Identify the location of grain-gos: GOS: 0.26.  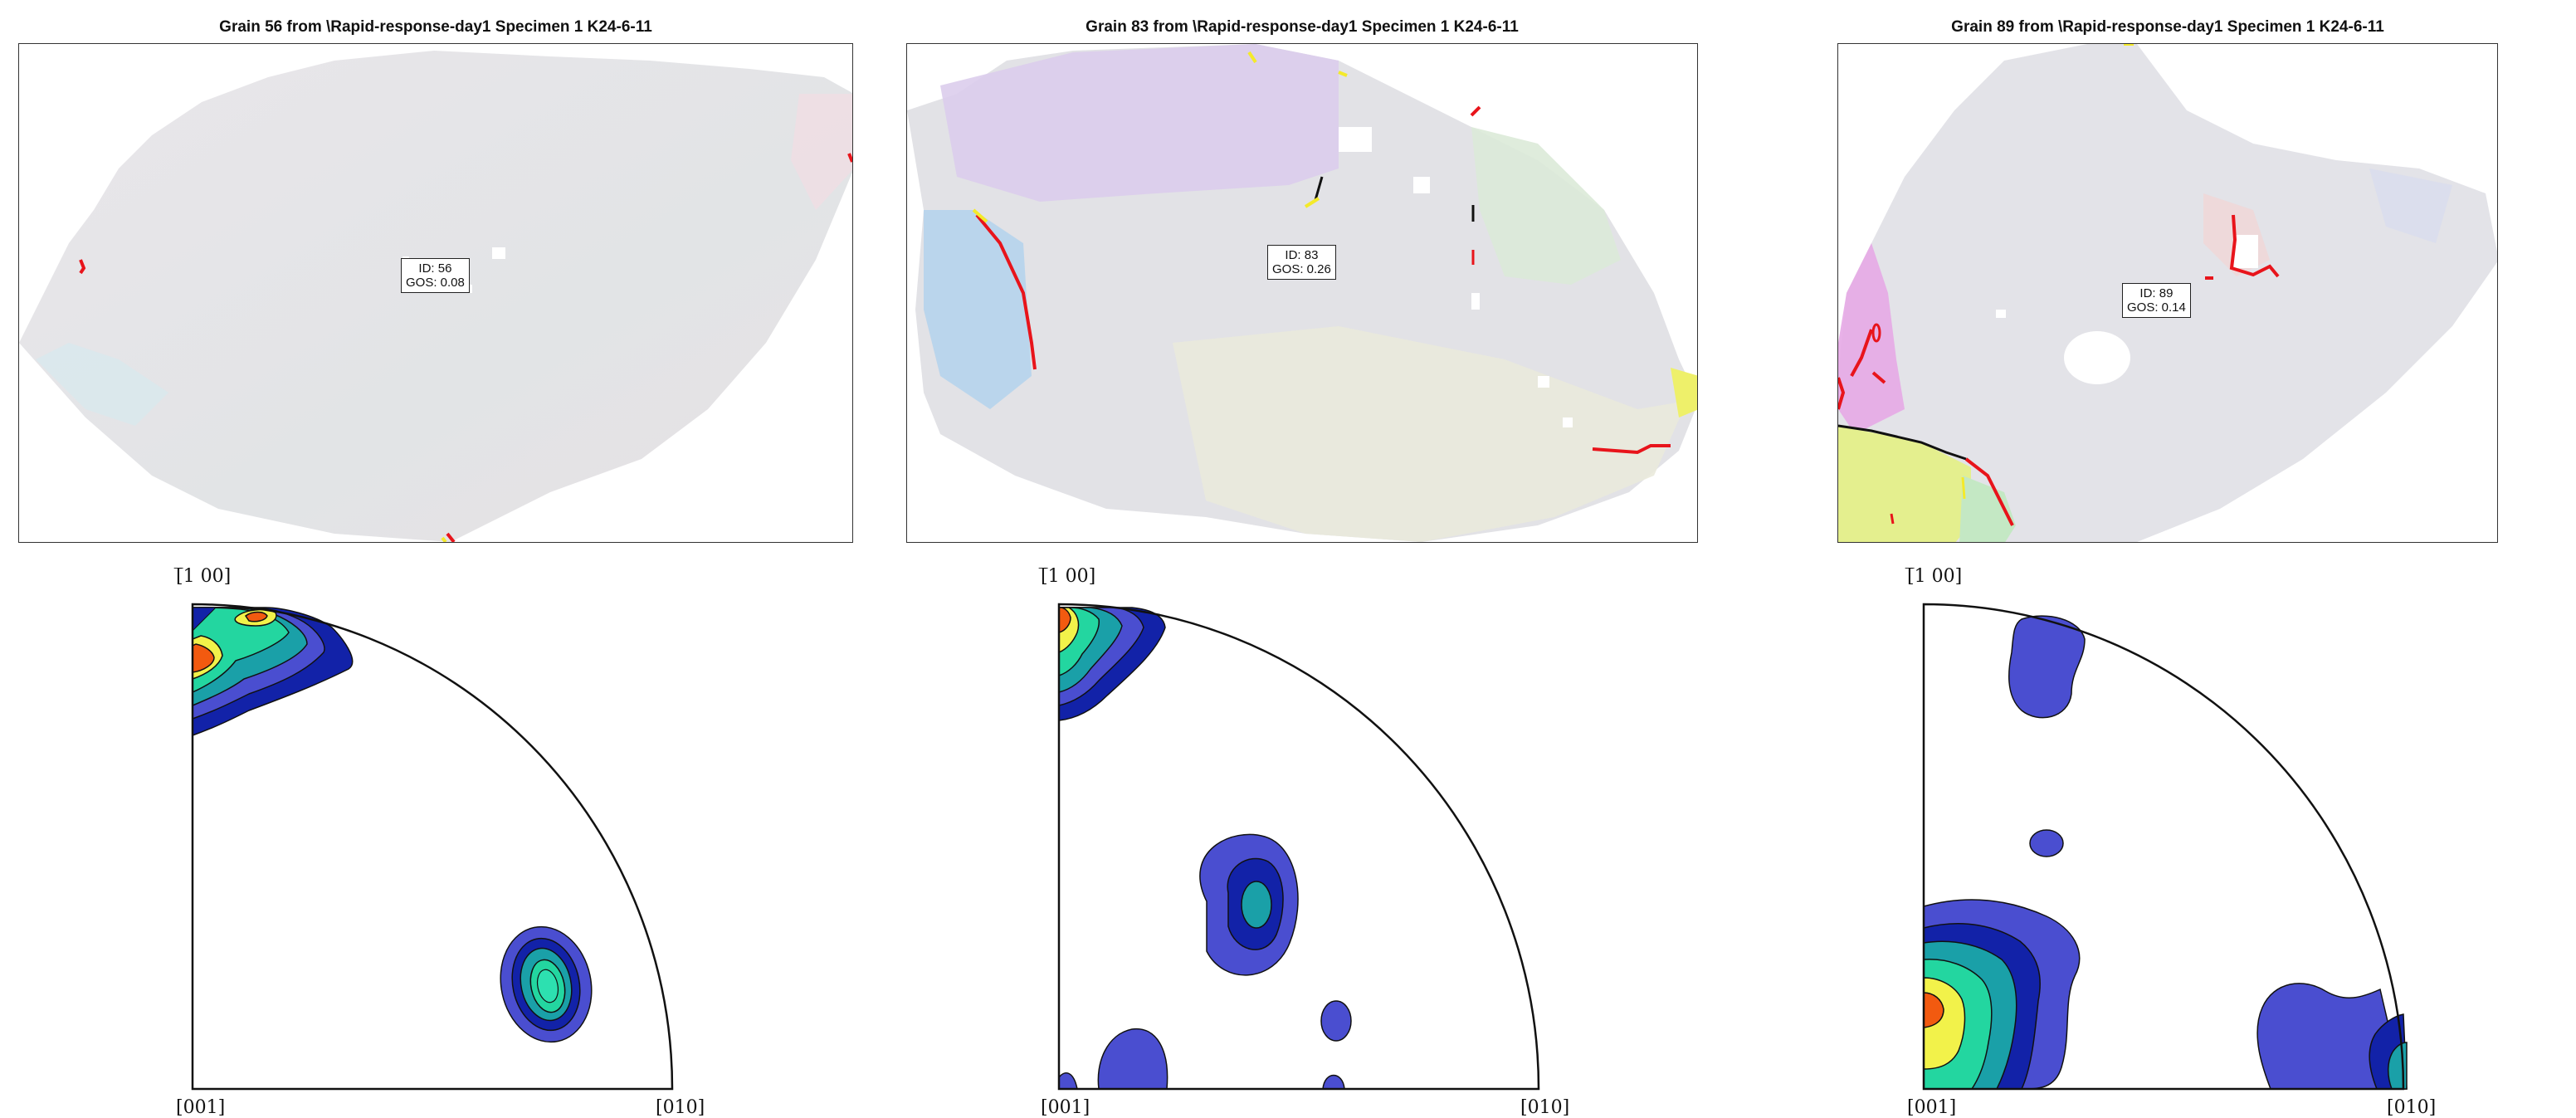
(1302, 269).